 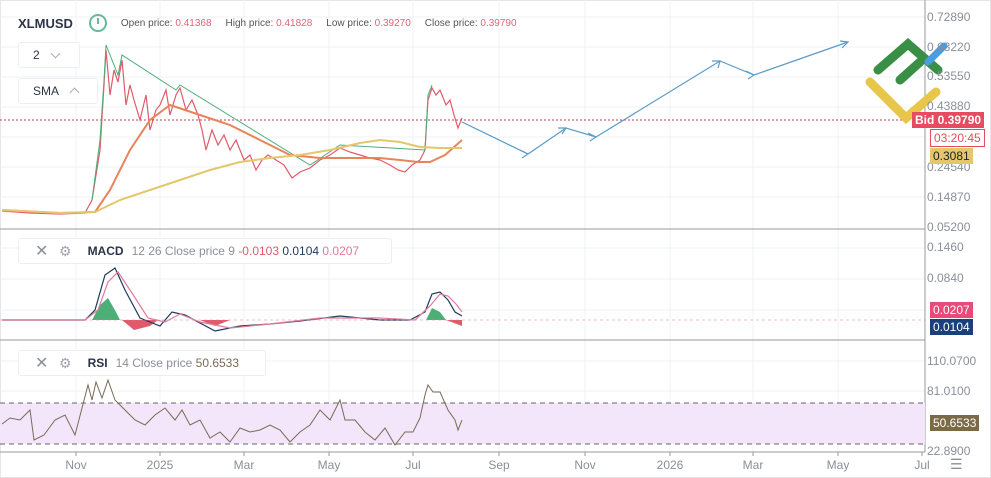 What do you see at coordinates (349, 23) in the screenshot?
I see `low-label: Low price:` at bounding box center [349, 23].